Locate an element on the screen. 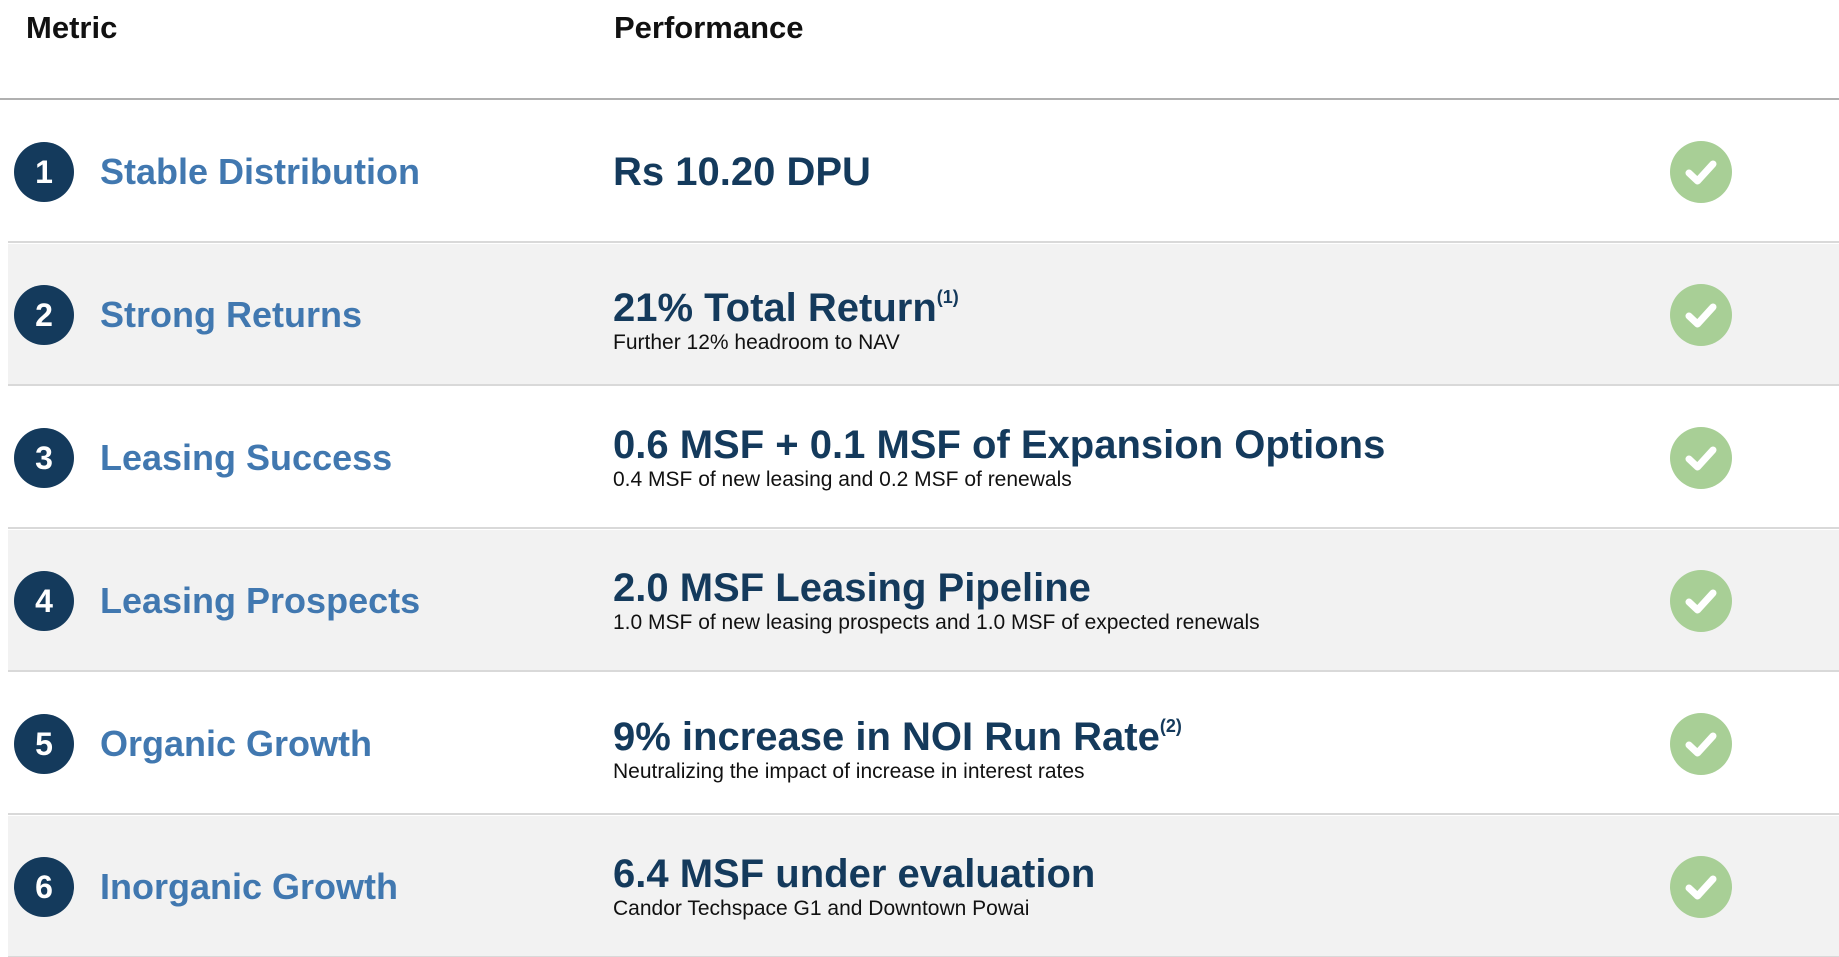 The height and width of the screenshot is (957, 1839). performance-text: Rs 10.20 DPU is located at coordinates (742, 172).